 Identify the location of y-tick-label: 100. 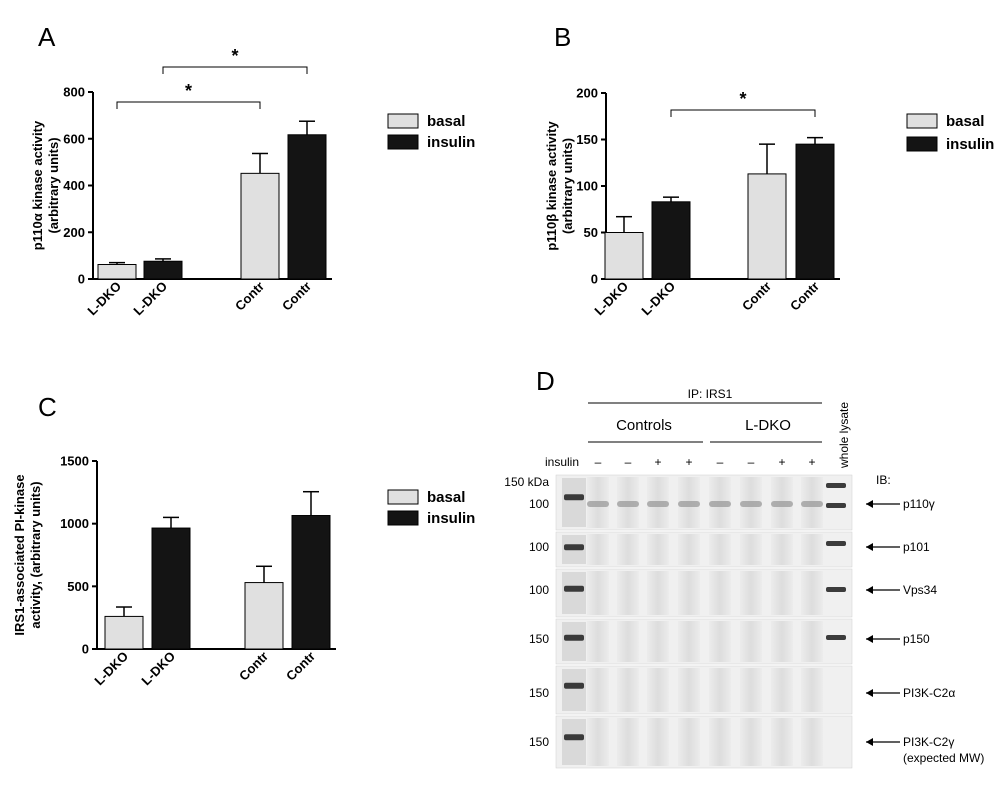
(587, 186).